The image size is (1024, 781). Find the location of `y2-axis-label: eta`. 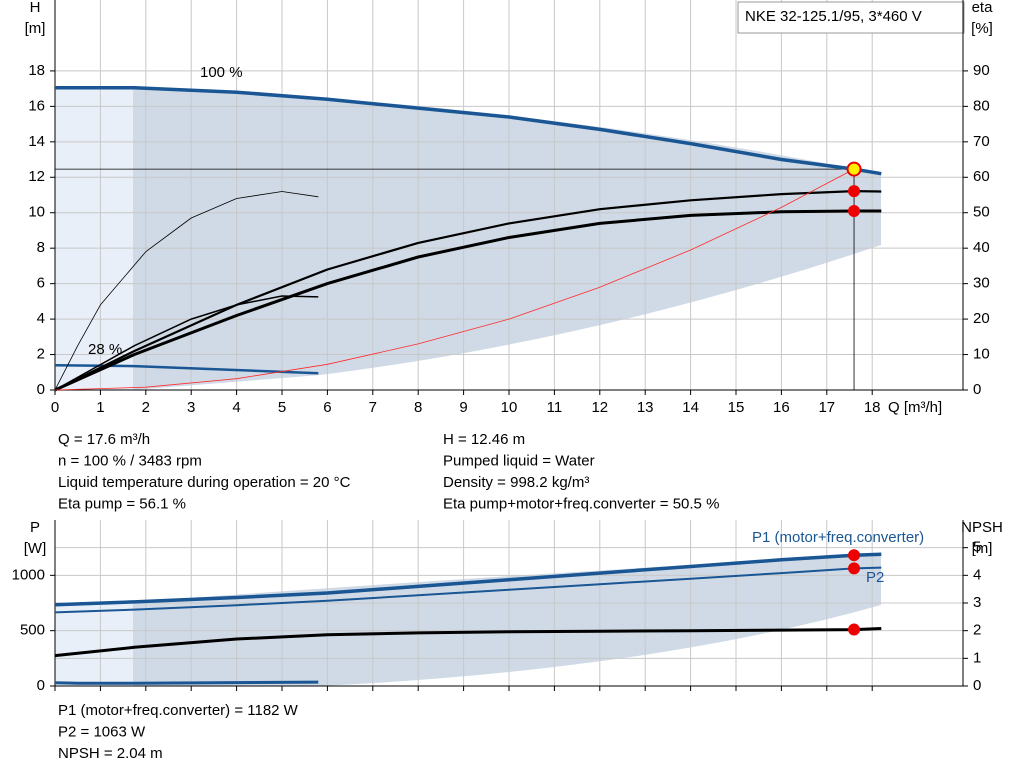

y2-axis-label: eta is located at coordinates (983, 8).